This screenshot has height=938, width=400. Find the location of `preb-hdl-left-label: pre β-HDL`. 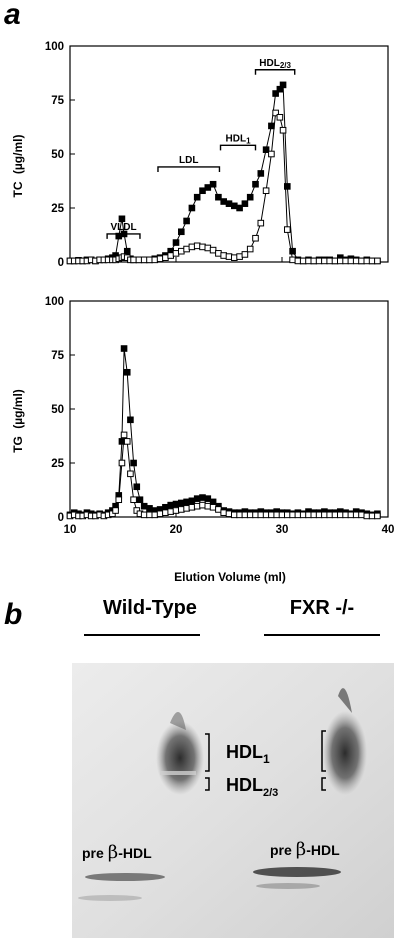

preb-hdl-left-label: pre β-HDL is located at coordinates (117, 852).